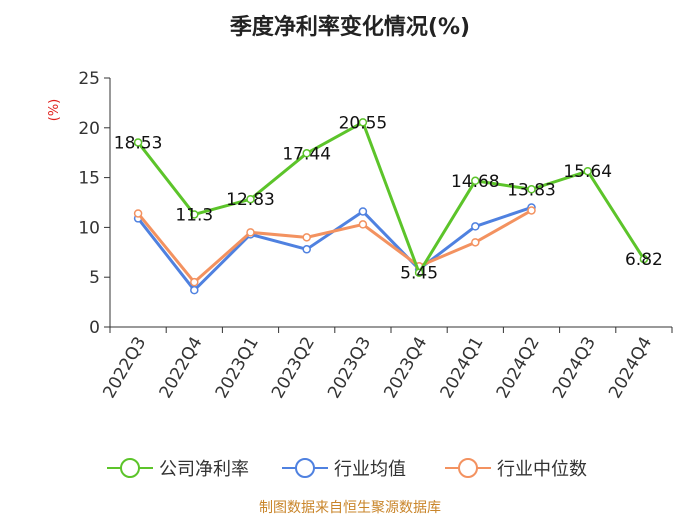 The height and width of the screenshot is (525, 700). Describe the element at coordinates (89, 129) in the screenshot. I see `y-tick-label: 20` at that location.